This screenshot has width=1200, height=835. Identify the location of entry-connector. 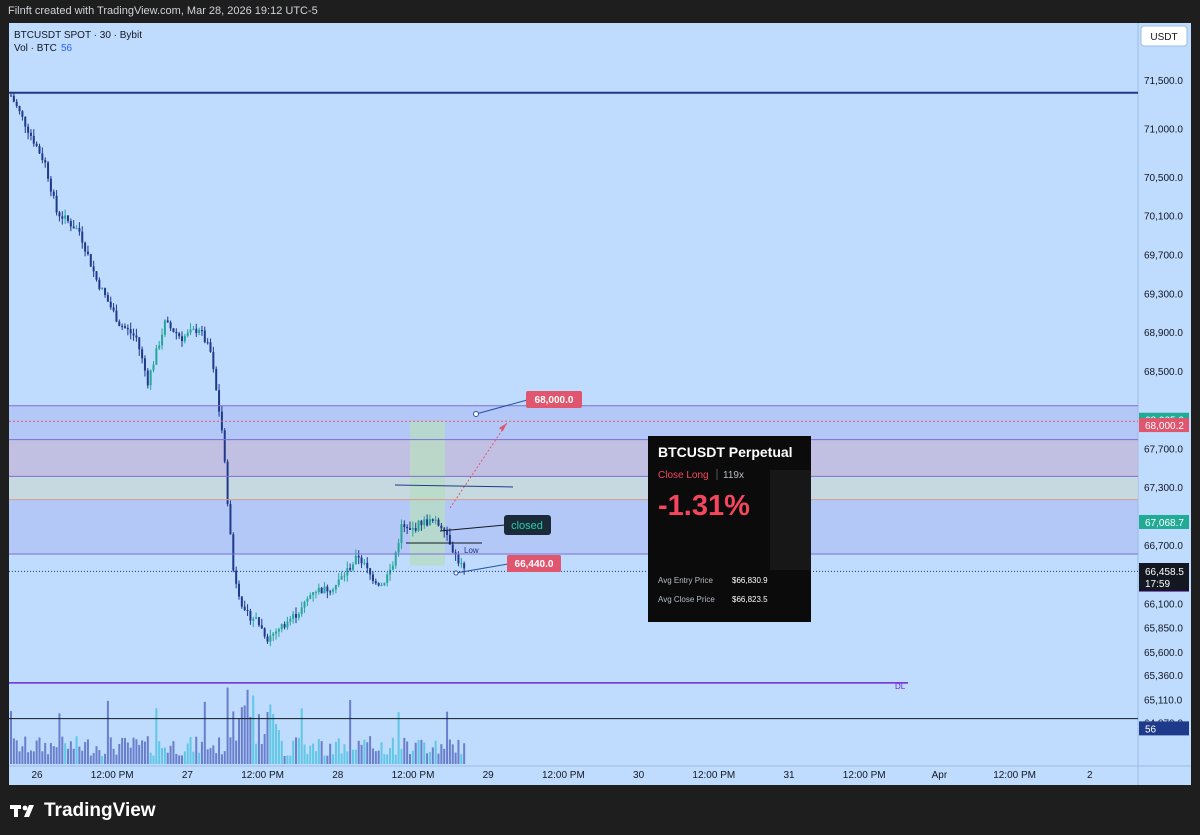
(482, 568).